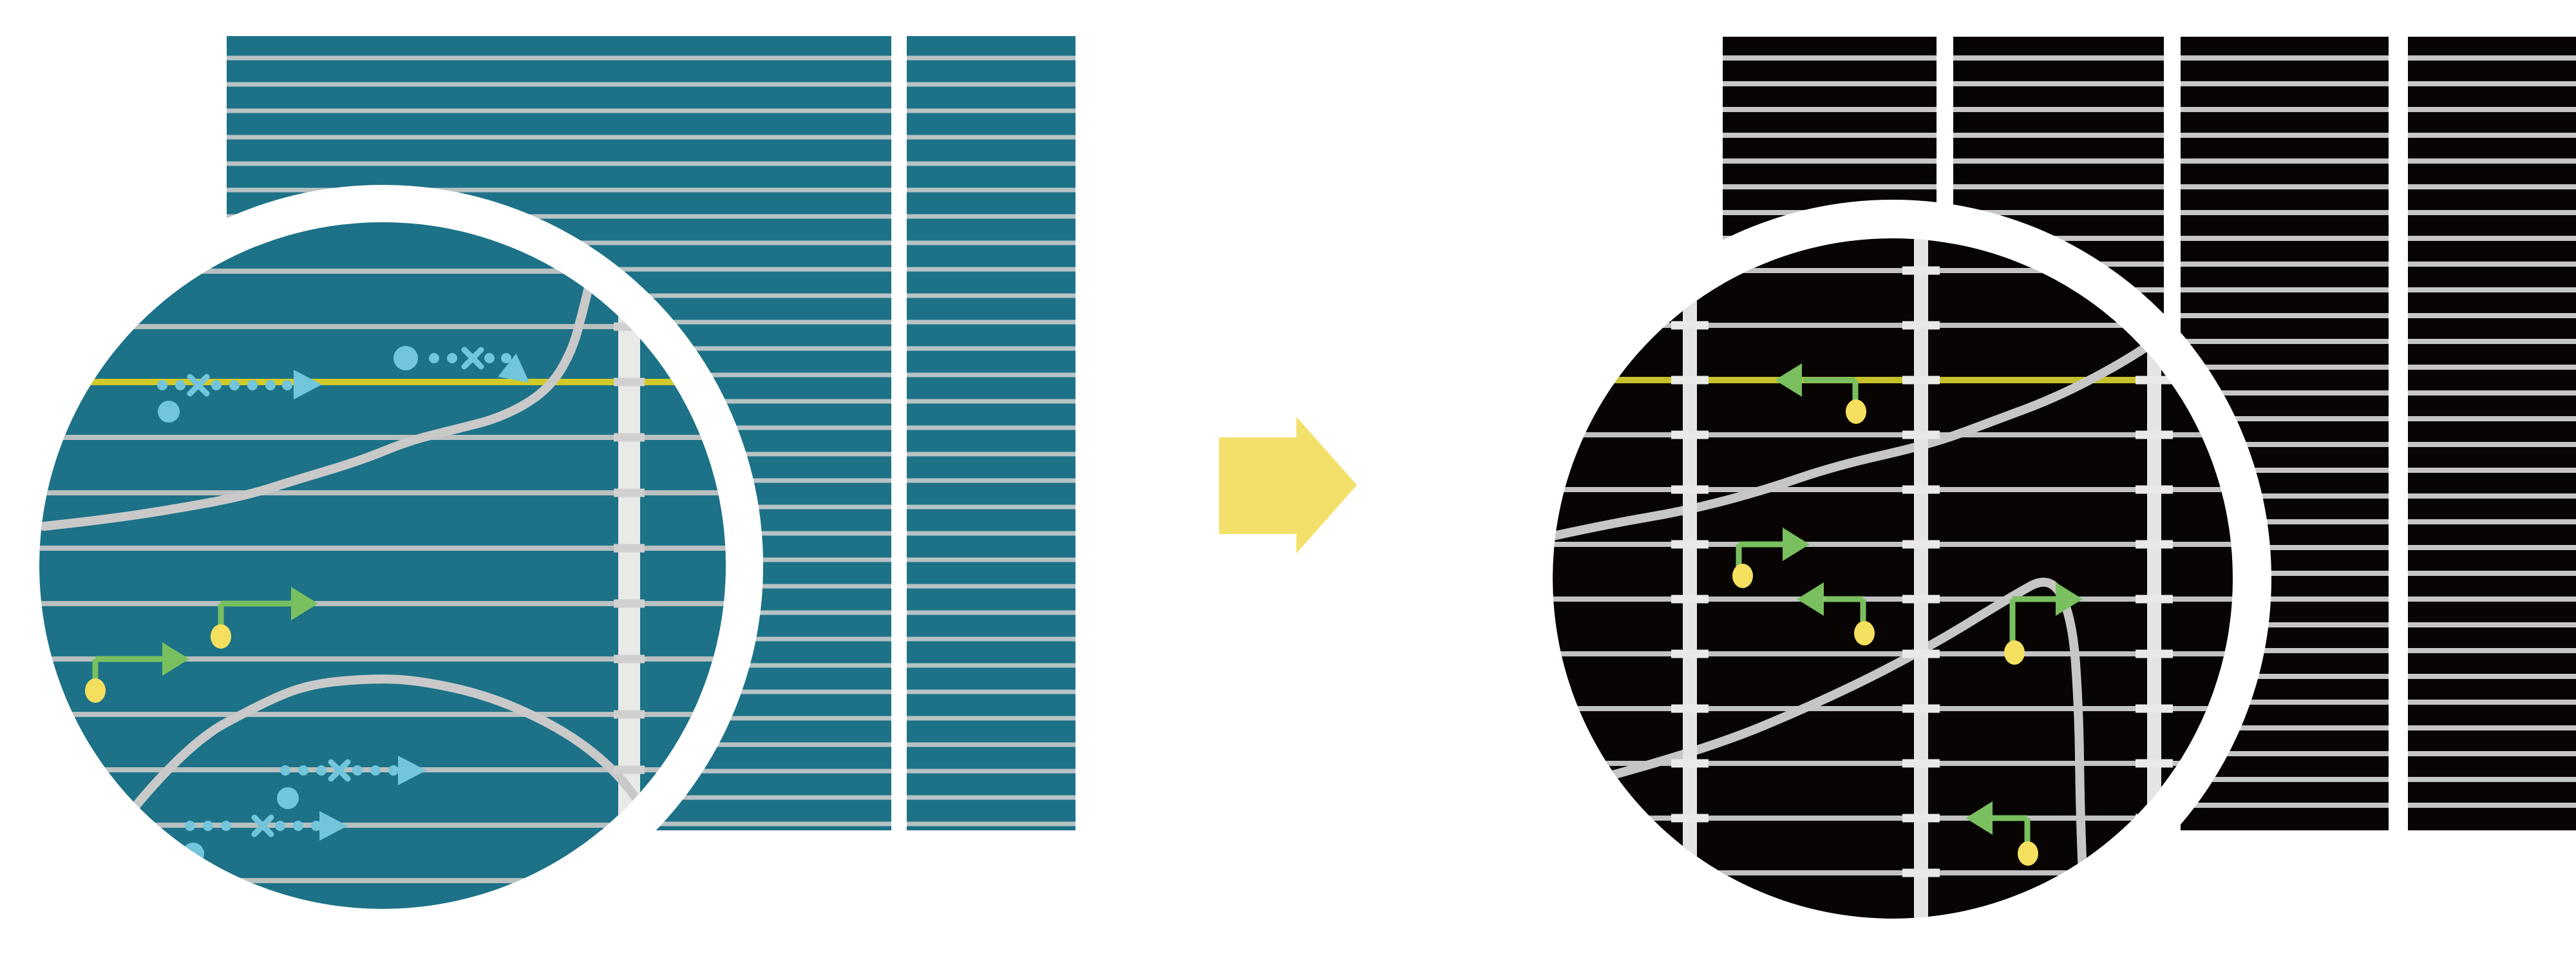 The width and height of the screenshot is (2576, 974). Describe the element at coordinates (2492, 433) in the screenshot. I see `right-module-panel` at that location.